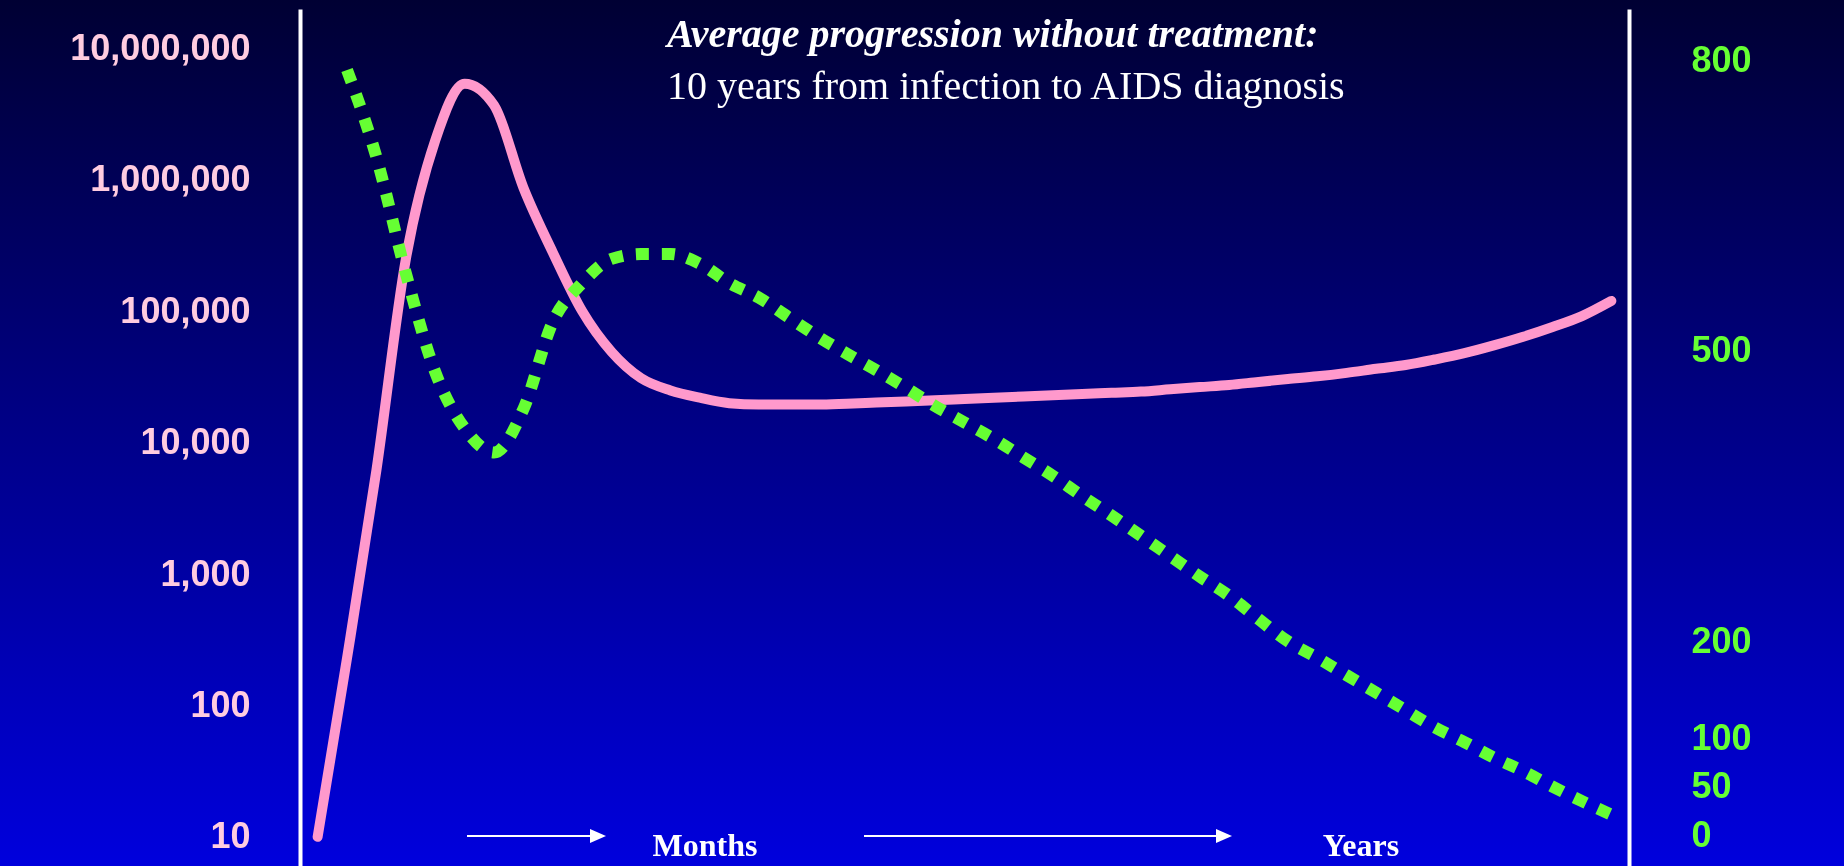 This screenshot has height=866, width=1844. Describe the element at coordinates (185, 310) in the screenshot. I see `y-tick-label: 100,000` at that location.